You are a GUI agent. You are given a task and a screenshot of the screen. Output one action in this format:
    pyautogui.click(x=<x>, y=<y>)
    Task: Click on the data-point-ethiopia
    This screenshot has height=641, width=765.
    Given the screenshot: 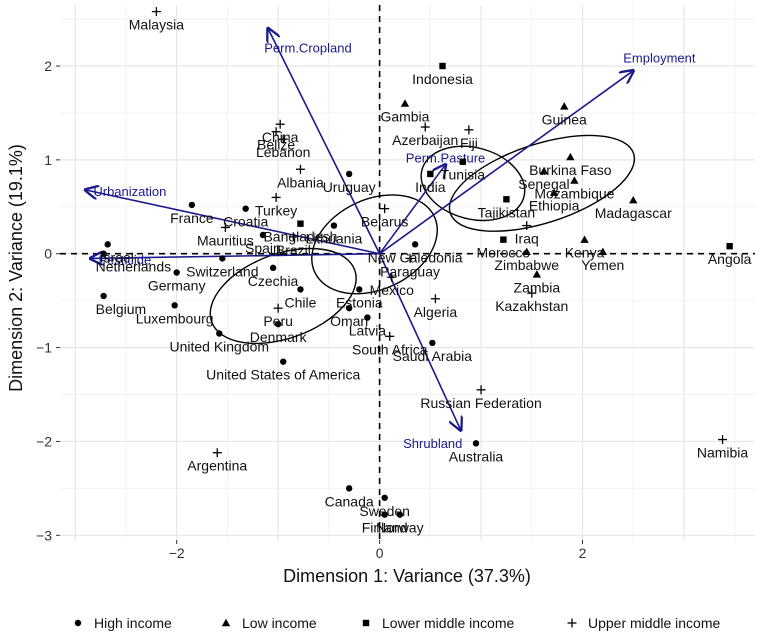 What is the action you would take?
    pyautogui.click(x=554, y=192)
    